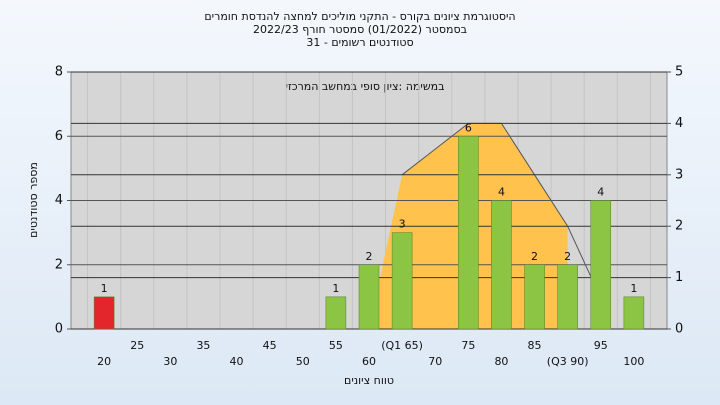 This screenshot has width=720, height=405. Describe the element at coordinates (203, 345) in the screenshot. I see `x-tick-label: 35` at that location.